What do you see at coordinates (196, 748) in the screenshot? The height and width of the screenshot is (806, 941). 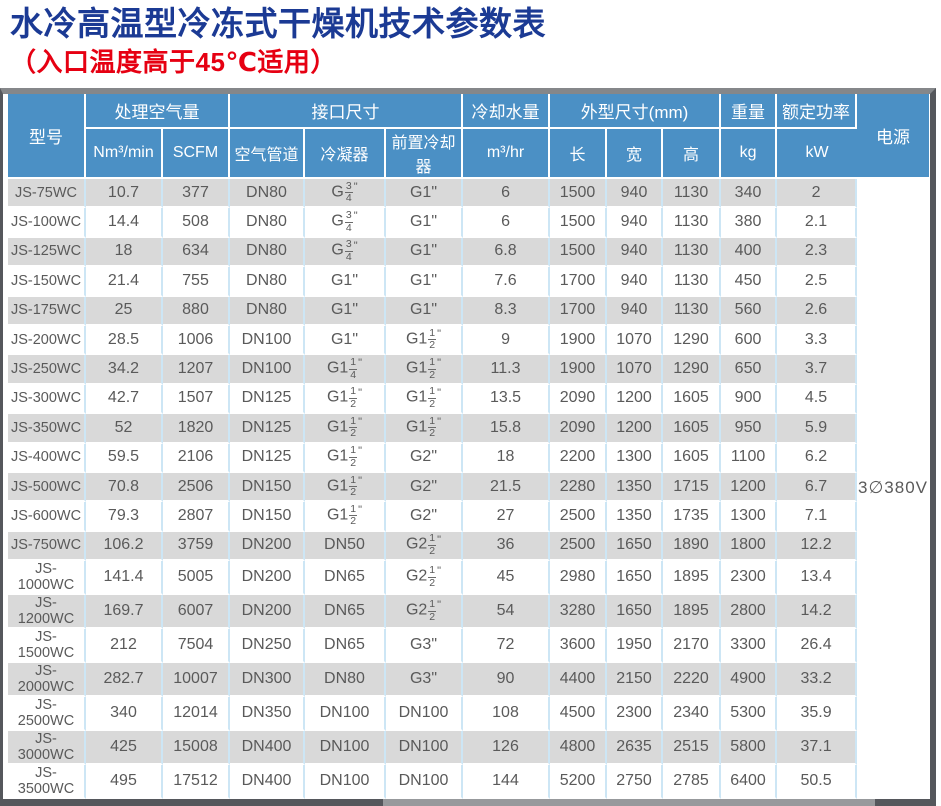 I see `cell-scfm: 15008` at bounding box center [196, 748].